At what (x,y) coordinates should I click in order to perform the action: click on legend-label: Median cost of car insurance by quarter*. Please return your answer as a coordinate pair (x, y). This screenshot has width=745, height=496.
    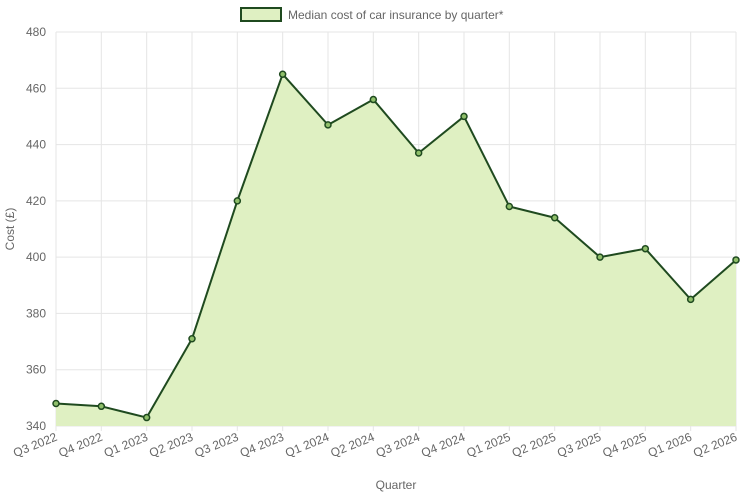
    Looking at the image, I should click on (396, 15).